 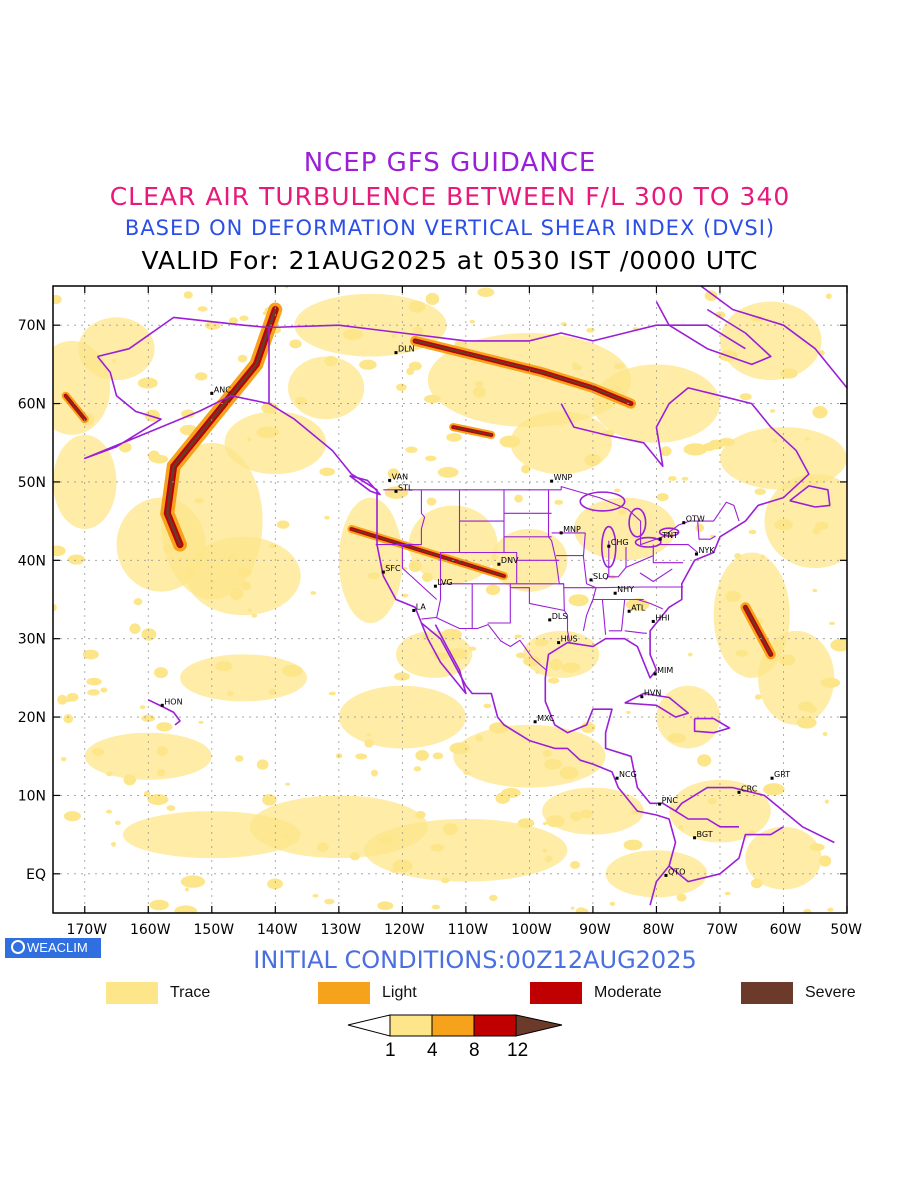 What do you see at coordinates (846, 930) in the screenshot?
I see `longitude-label: 50W` at bounding box center [846, 930].